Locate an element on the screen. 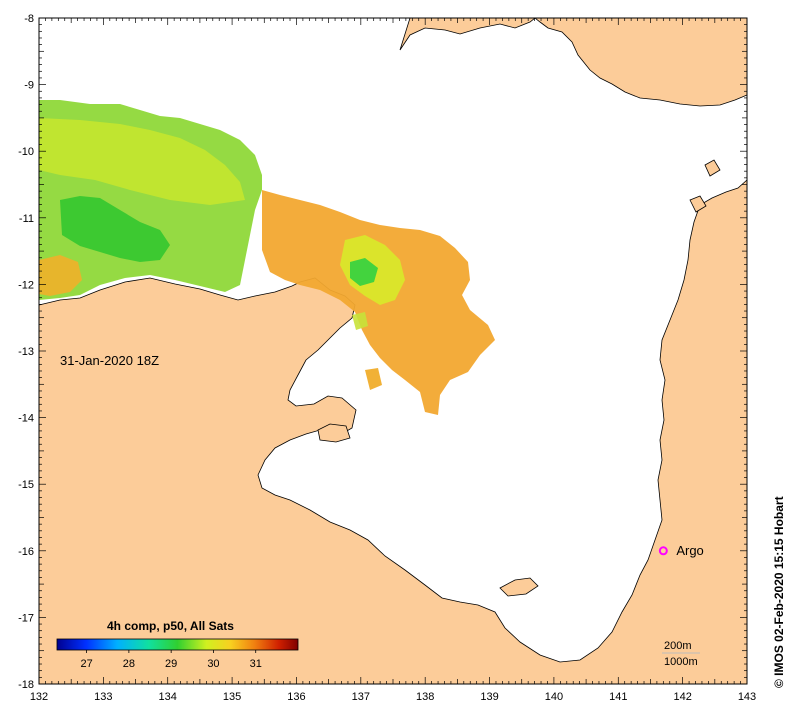  x-tick-label: 140 is located at coordinates (554, 697).